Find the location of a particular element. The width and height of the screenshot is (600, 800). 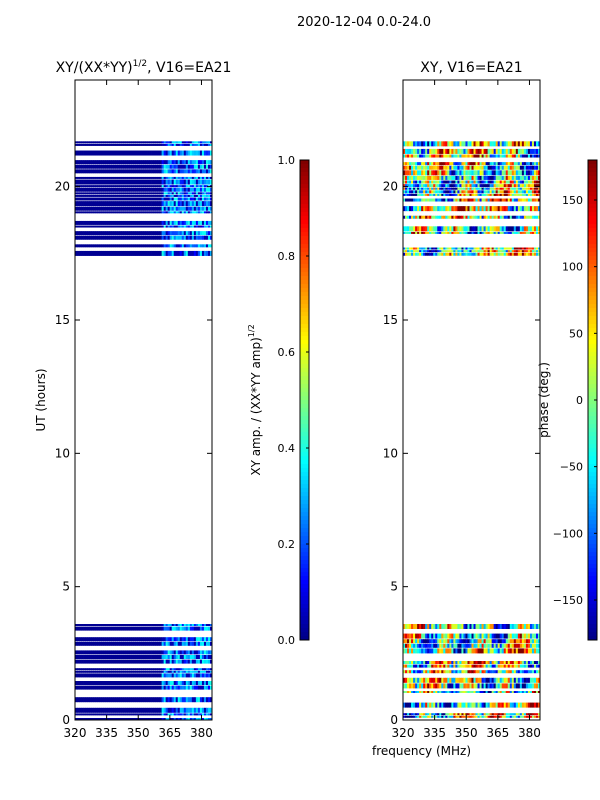

chart-title-tail: , V16=EA21 is located at coordinates (189, 68).